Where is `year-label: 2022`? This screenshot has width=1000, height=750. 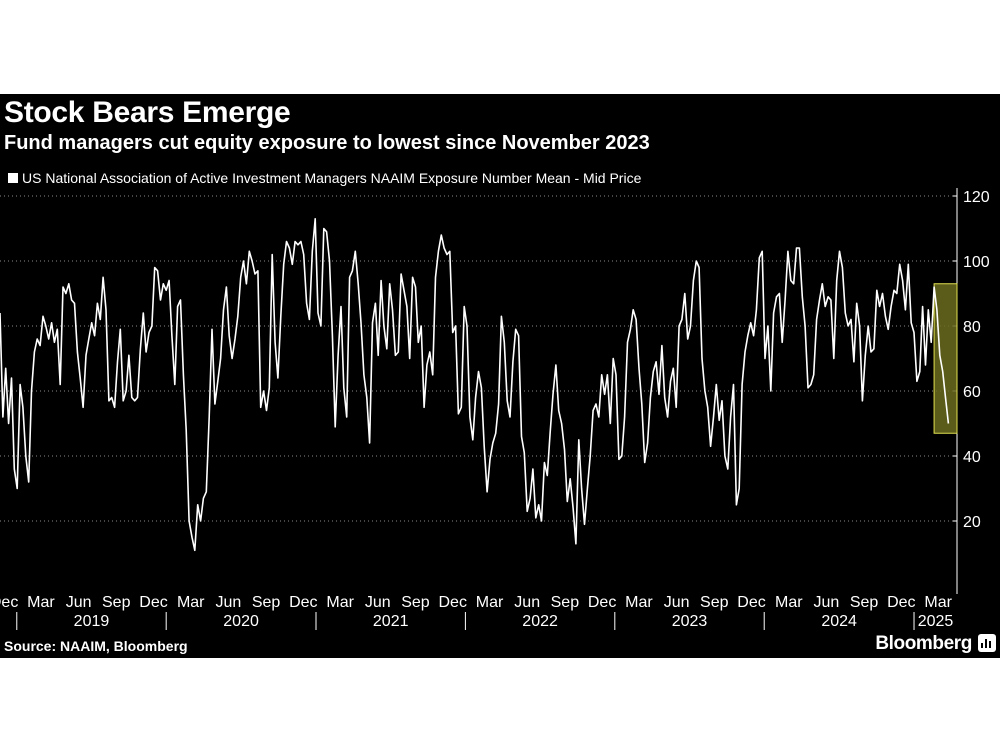
year-label: 2022 is located at coordinates (540, 621).